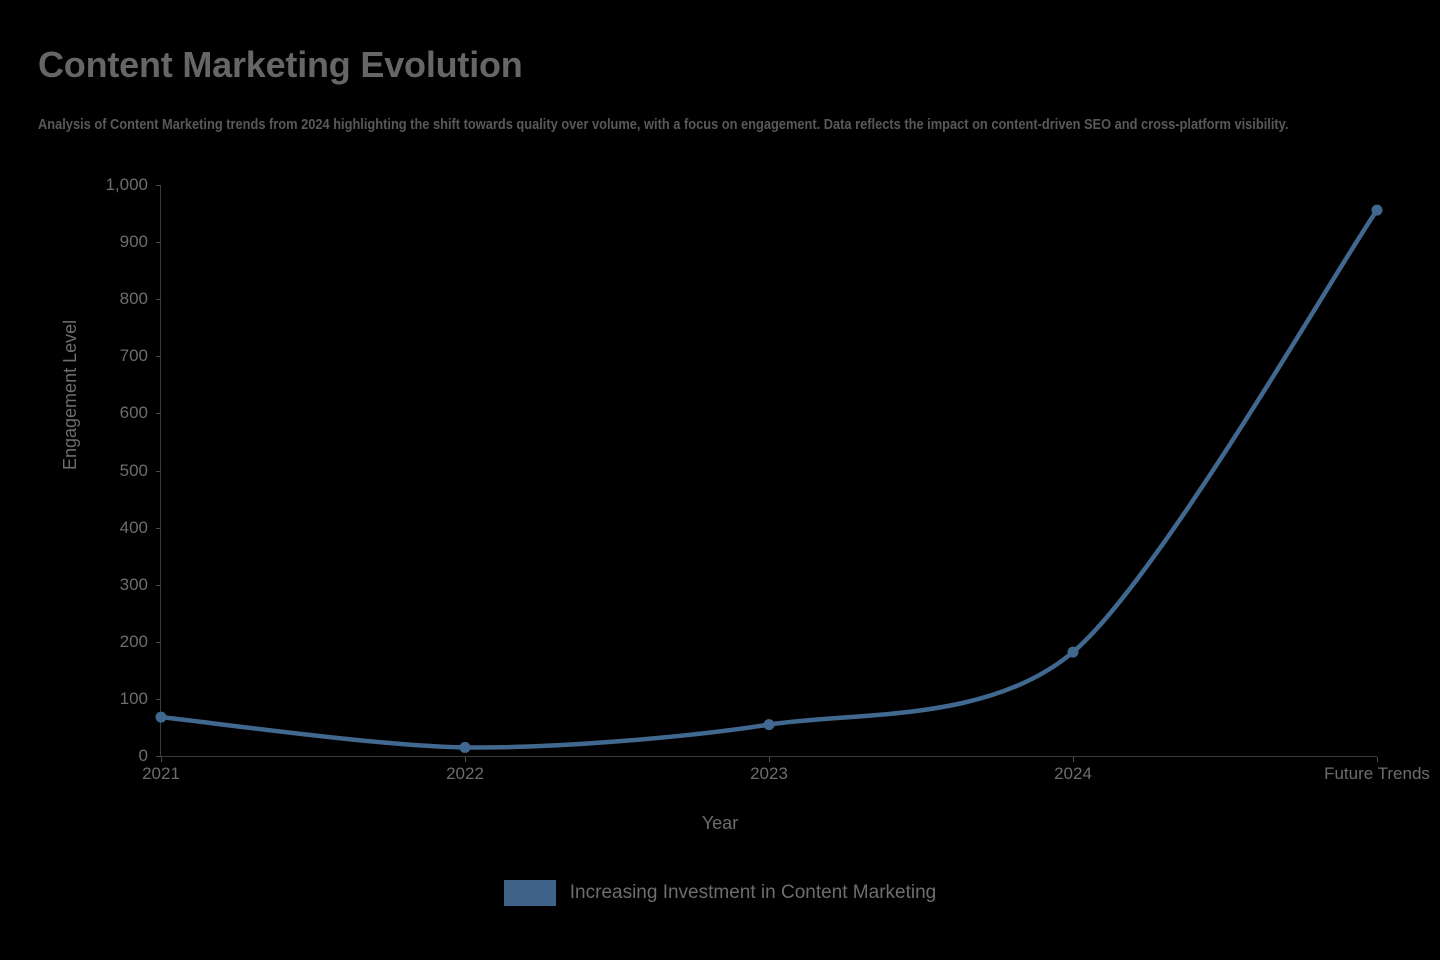  I want to click on x-axis-tick-label: 2023, so click(769, 773).